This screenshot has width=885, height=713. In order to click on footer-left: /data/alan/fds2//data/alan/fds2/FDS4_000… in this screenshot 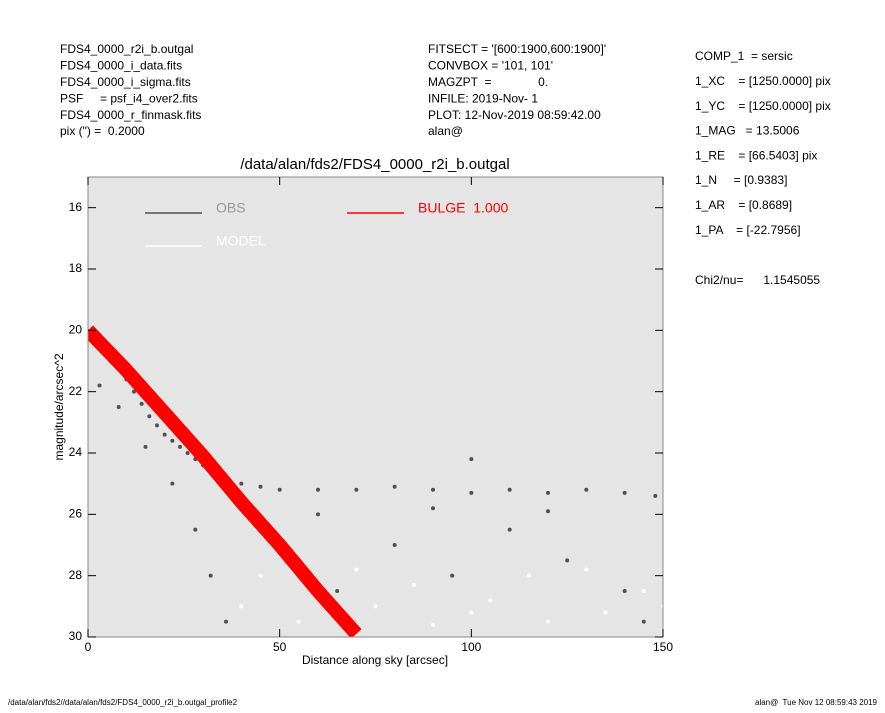, I will do `click(123, 702)`.